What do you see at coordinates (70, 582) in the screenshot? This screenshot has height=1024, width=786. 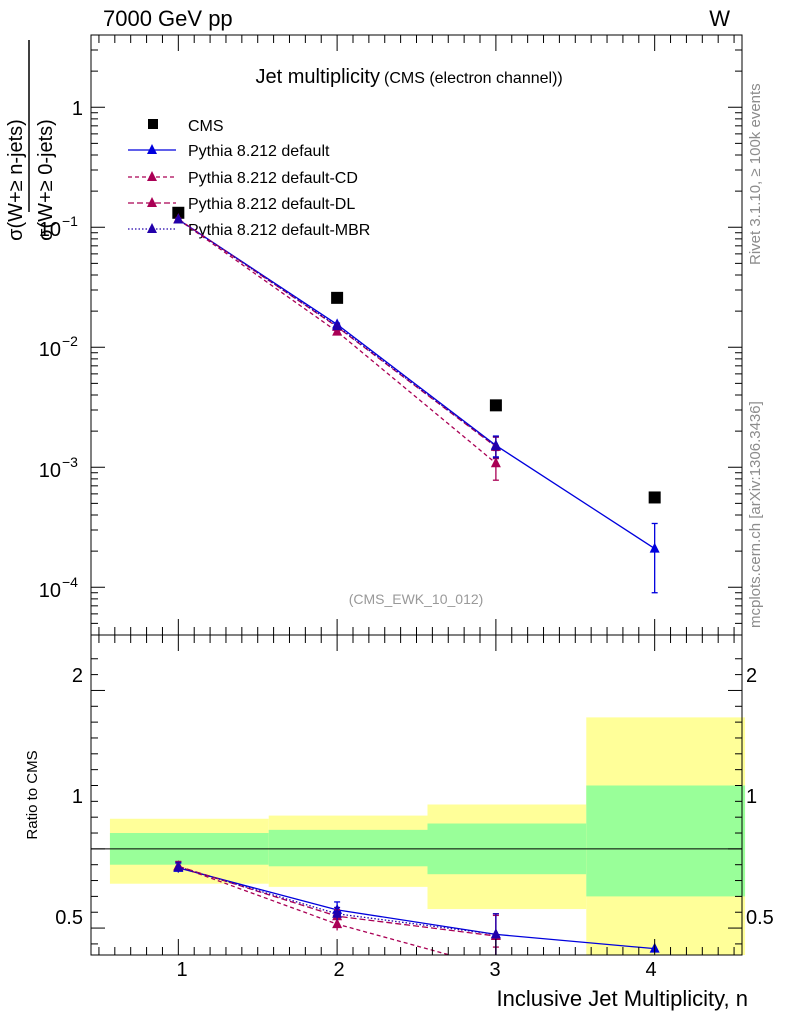 I see `upper-y-tick-exp-1e-4: −4` at bounding box center [70, 582].